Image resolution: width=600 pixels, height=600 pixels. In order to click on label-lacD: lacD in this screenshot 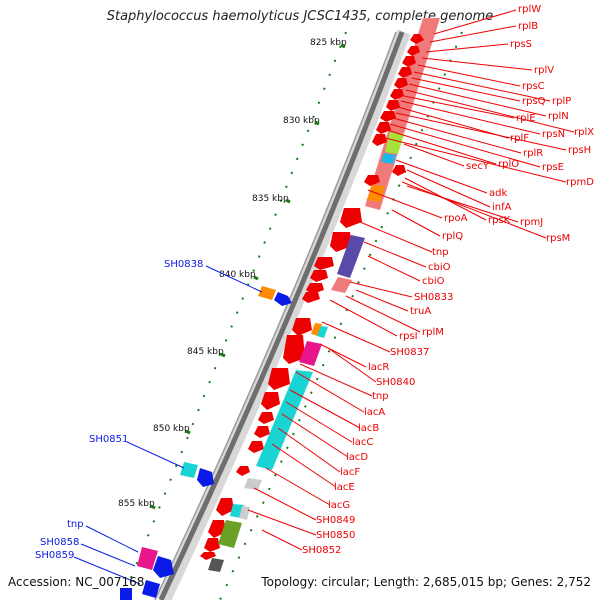, I will do `click(357, 457)`.